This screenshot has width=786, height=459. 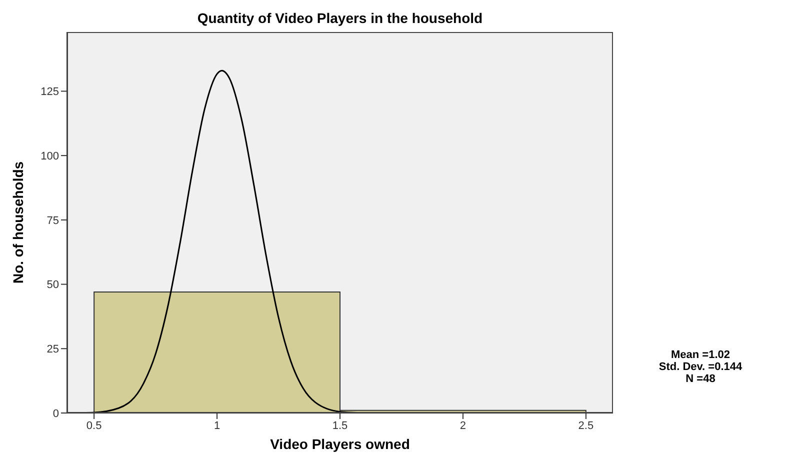 What do you see at coordinates (52, 220) in the screenshot?
I see `y-tick-label: 75` at bounding box center [52, 220].